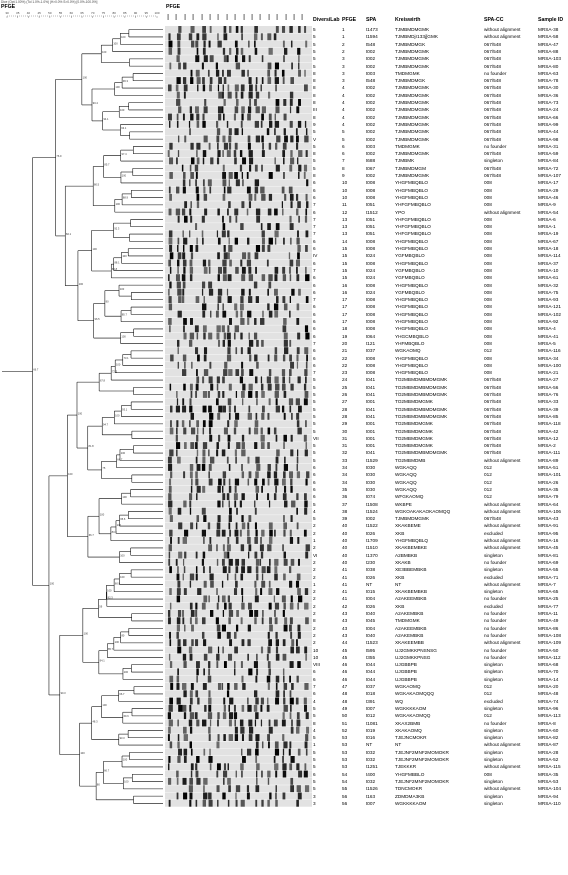 Image resolution: width=568 pixels, height=875 pixels. What do you see at coordinates (440, 139) in the screenshot?
I see `table-row: V 5 t002 TJMBMDMGMK 067/548 MRSA-98` at bounding box center [440, 139].